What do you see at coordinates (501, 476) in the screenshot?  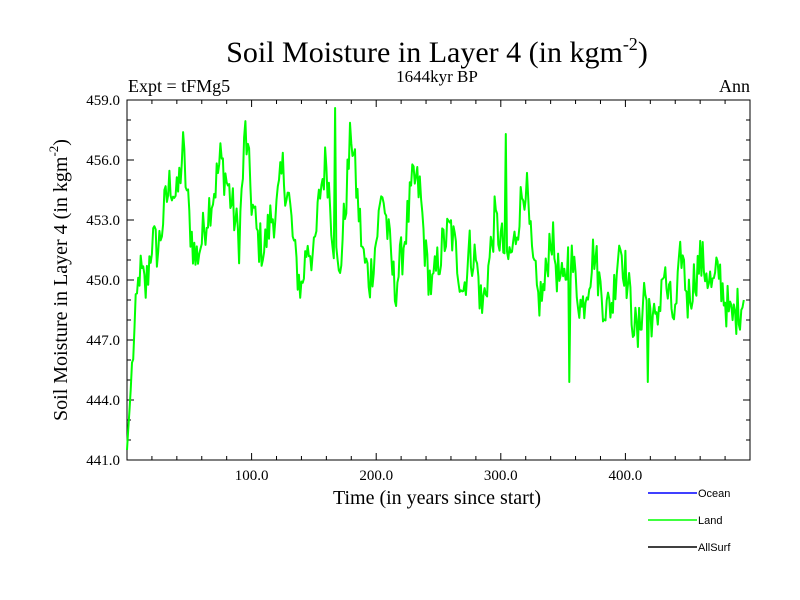 I see `x-tick-label: 300.0` at bounding box center [501, 476].